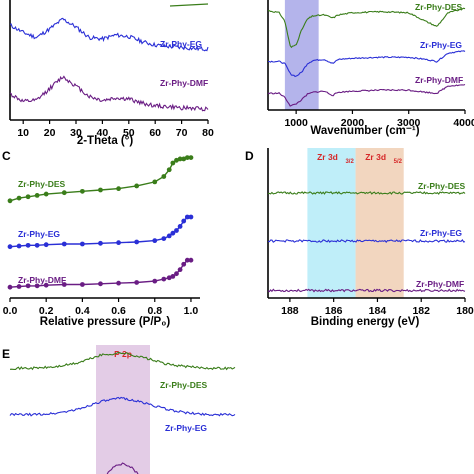 The height and width of the screenshot is (474, 474). I want to click on panel-b-series-dmf, so click(366, 95).